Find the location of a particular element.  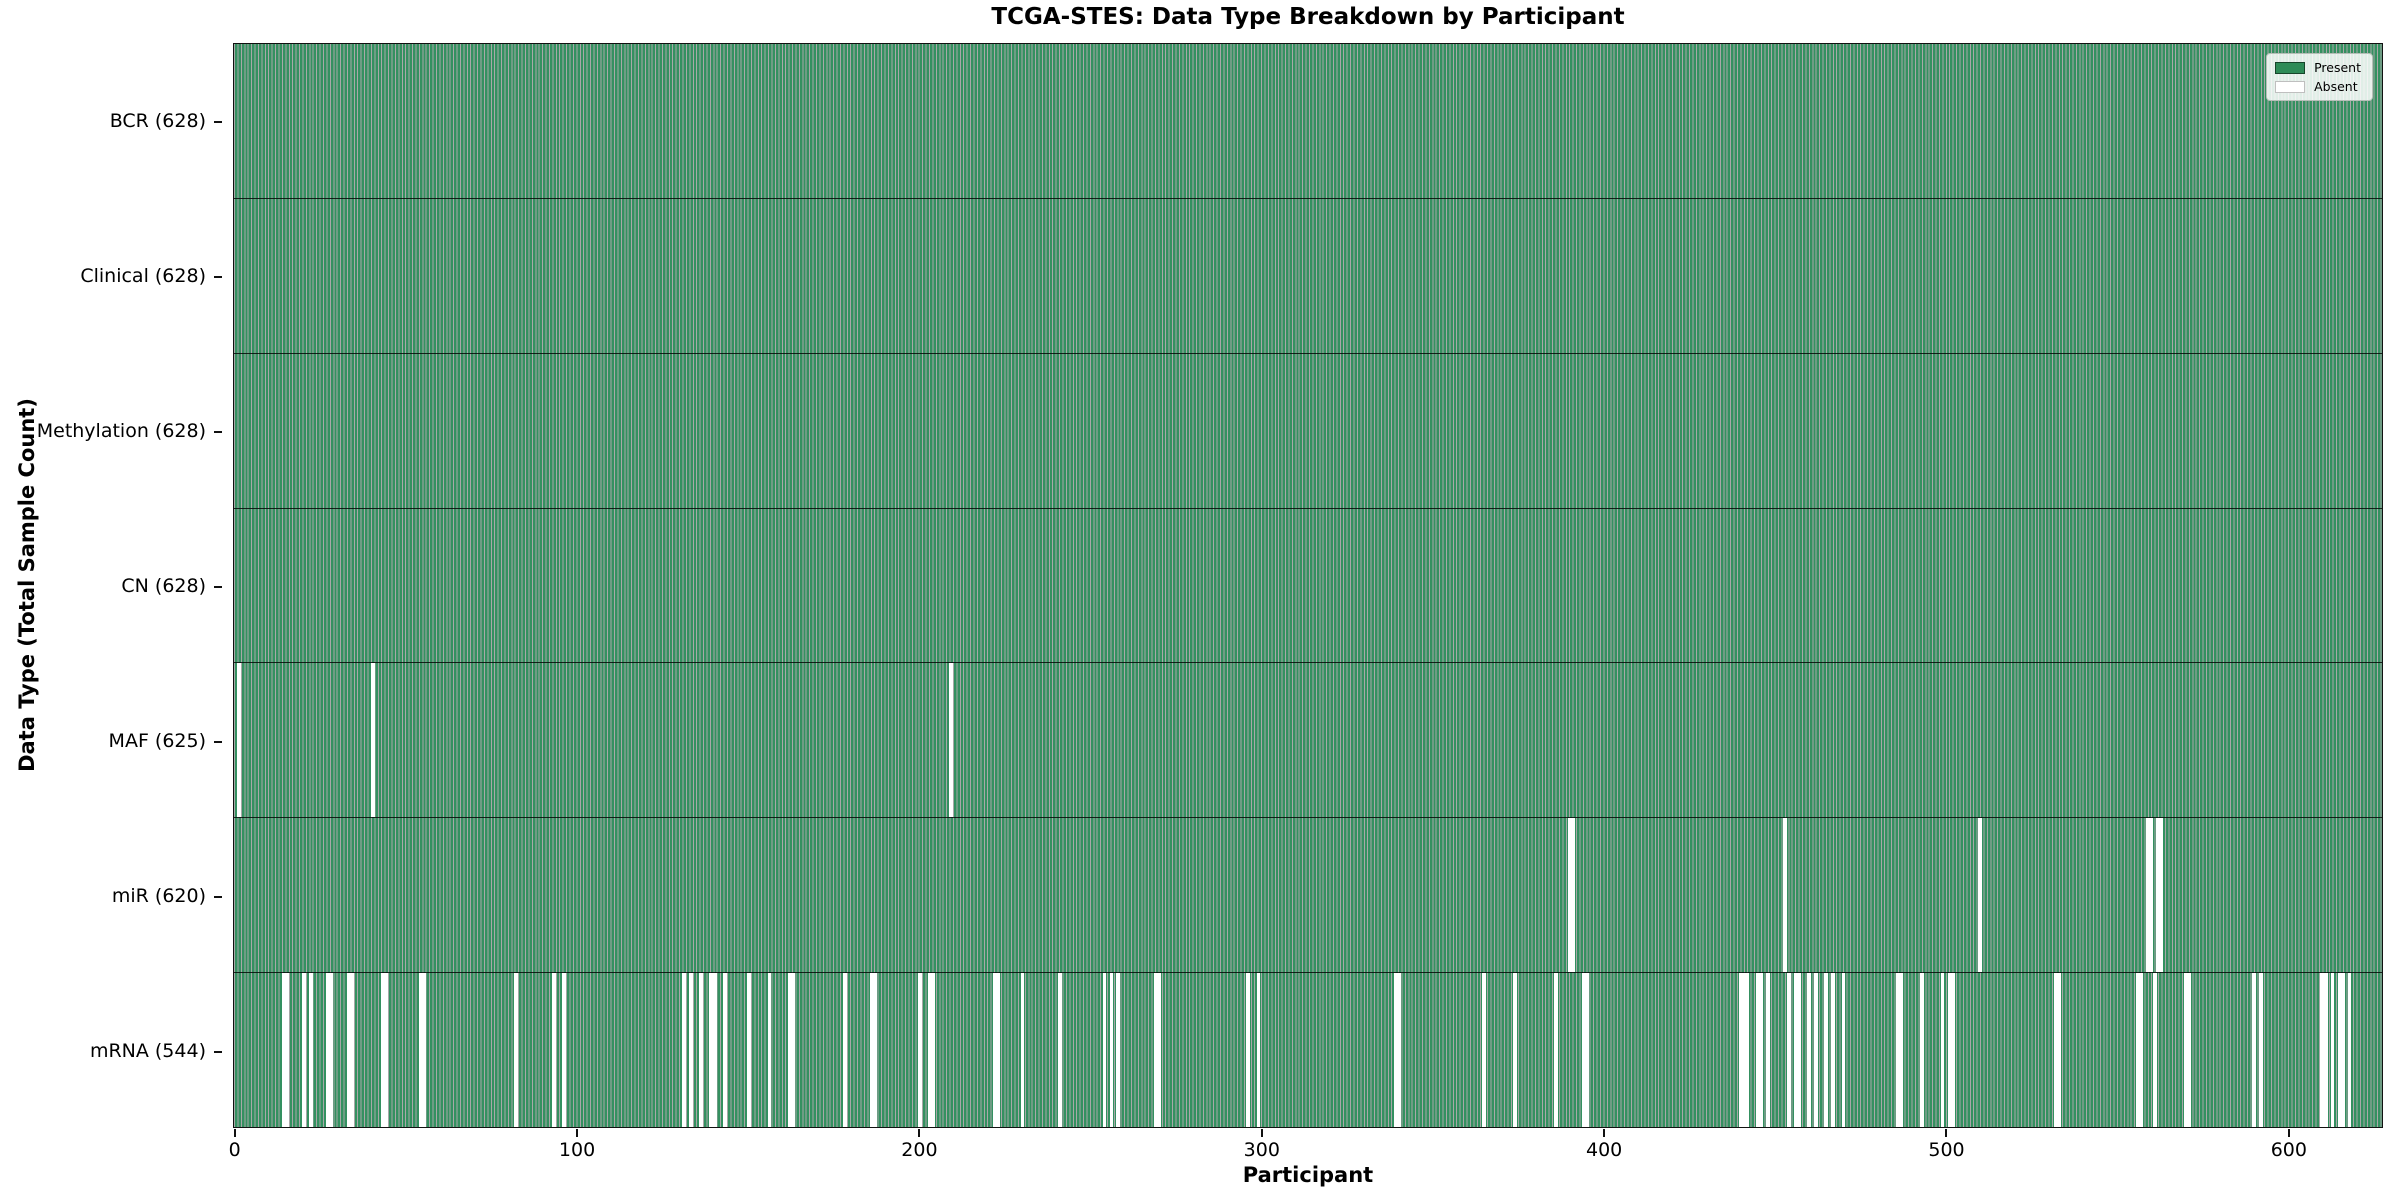

y-tick-mrna: mRNA (544) is located at coordinates (111, 1050).